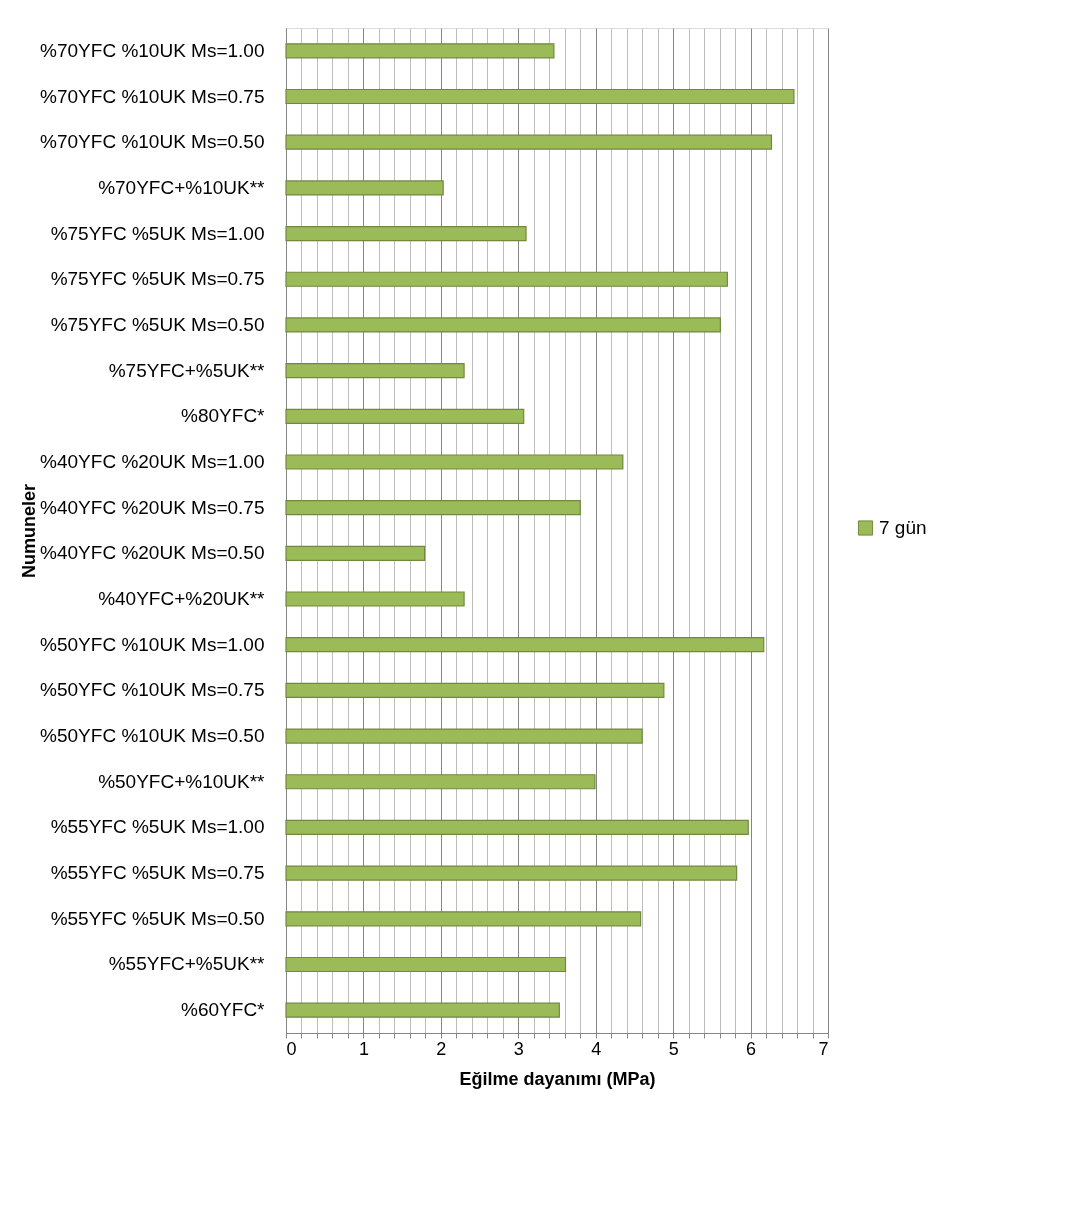 The image size is (1067, 1223). Describe the element at coordinates (152, 461) in the screenshot. I see `y-tick-label: %40YFC %20UK Ms=1.00` at that location.